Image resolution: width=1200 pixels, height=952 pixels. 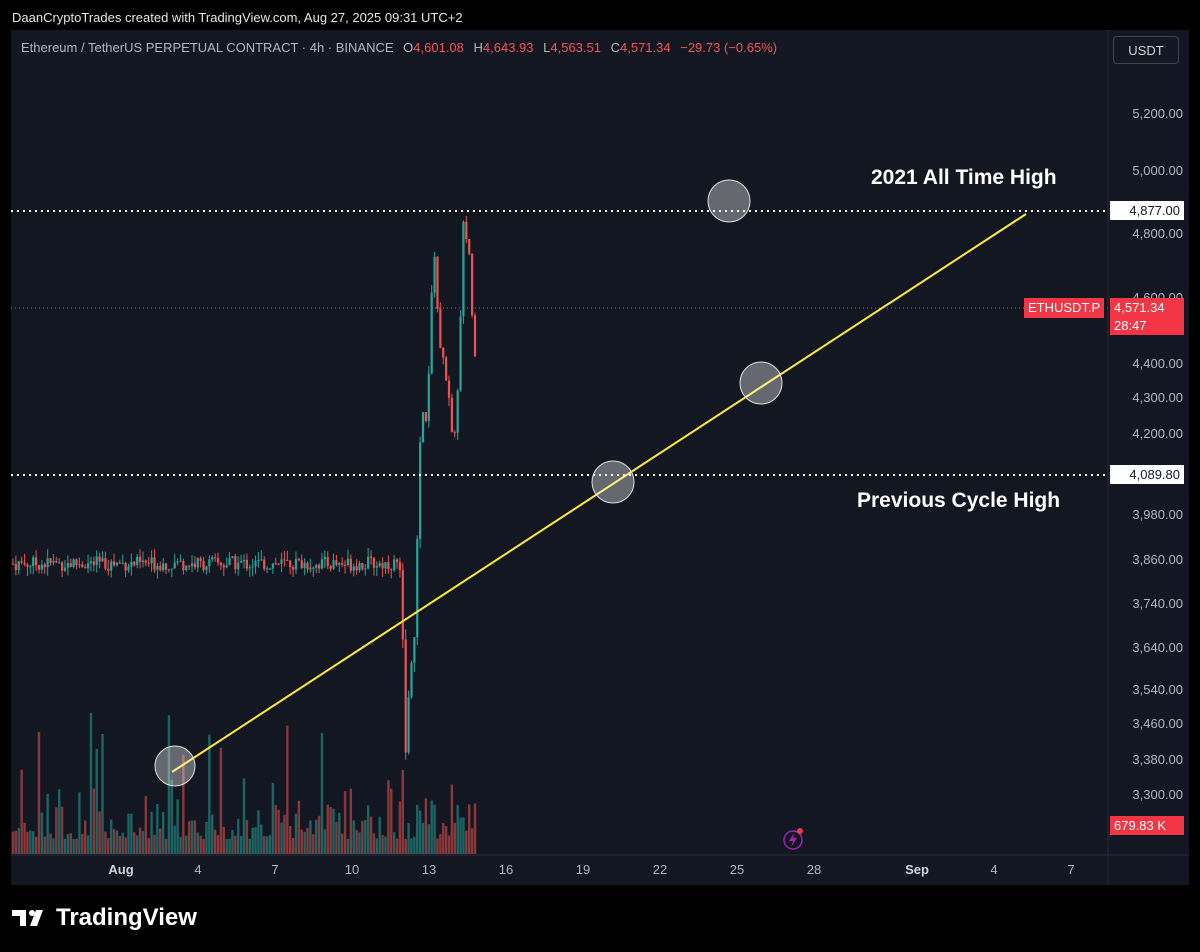 I want to click on prev-high-price-tag: 4,089.80, so click(x=1147, y=474).